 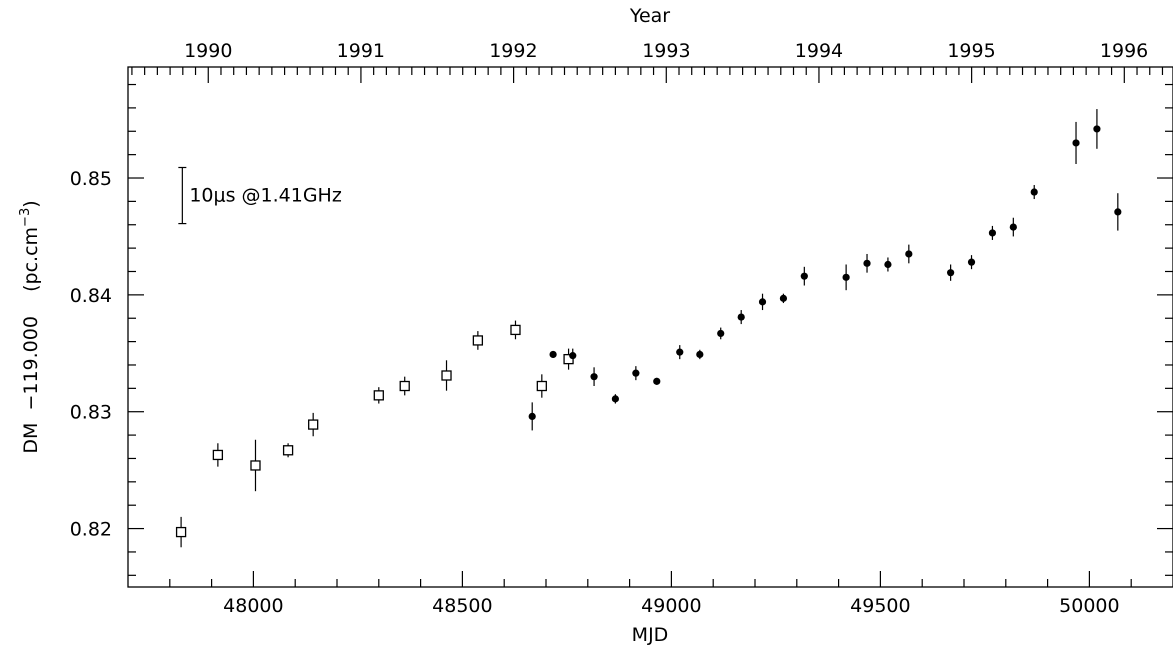 What do you see at coordinates (513, 51) in the screenshot?
I see `year-tick-label: 1992` at bounding box center [513, 51].